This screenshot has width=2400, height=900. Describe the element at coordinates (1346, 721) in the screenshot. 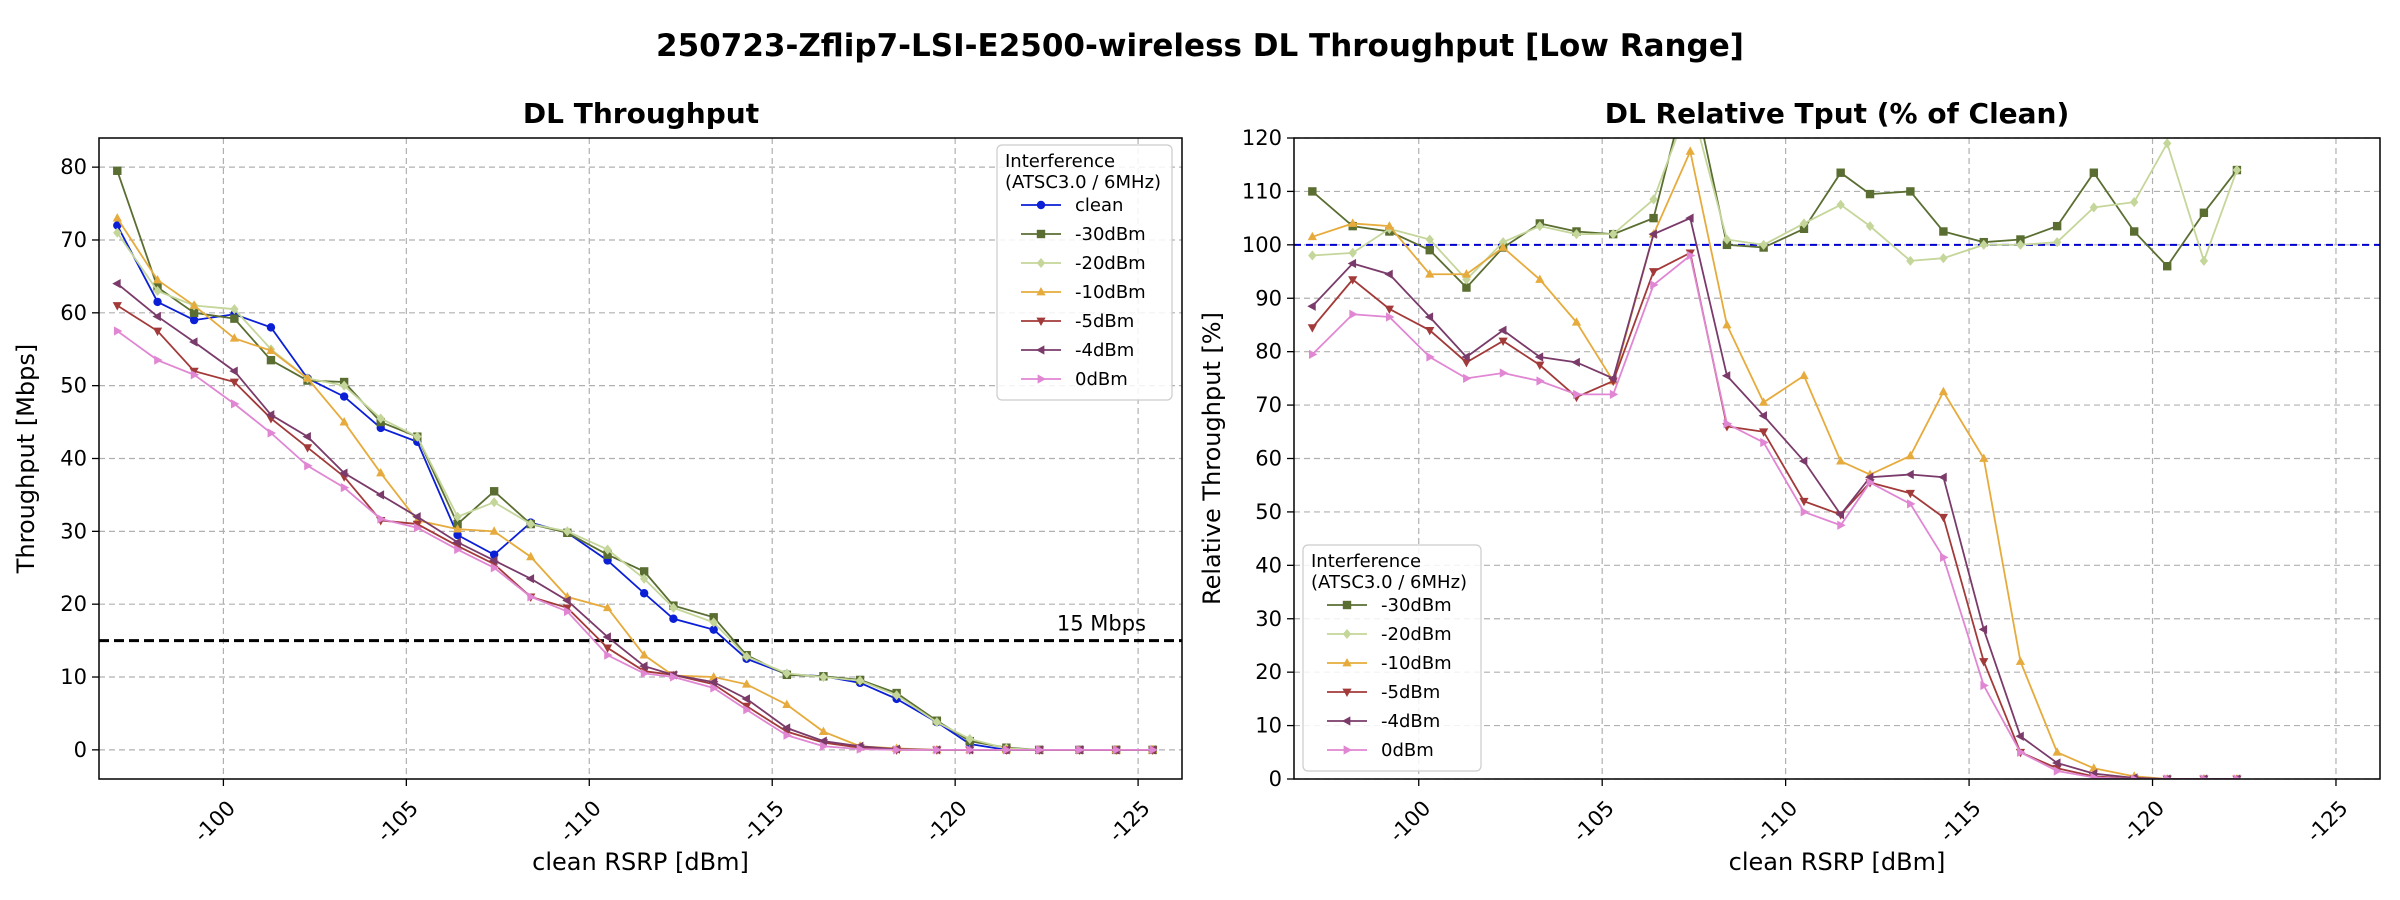

I see `legend-marker--4dBm` at that location.